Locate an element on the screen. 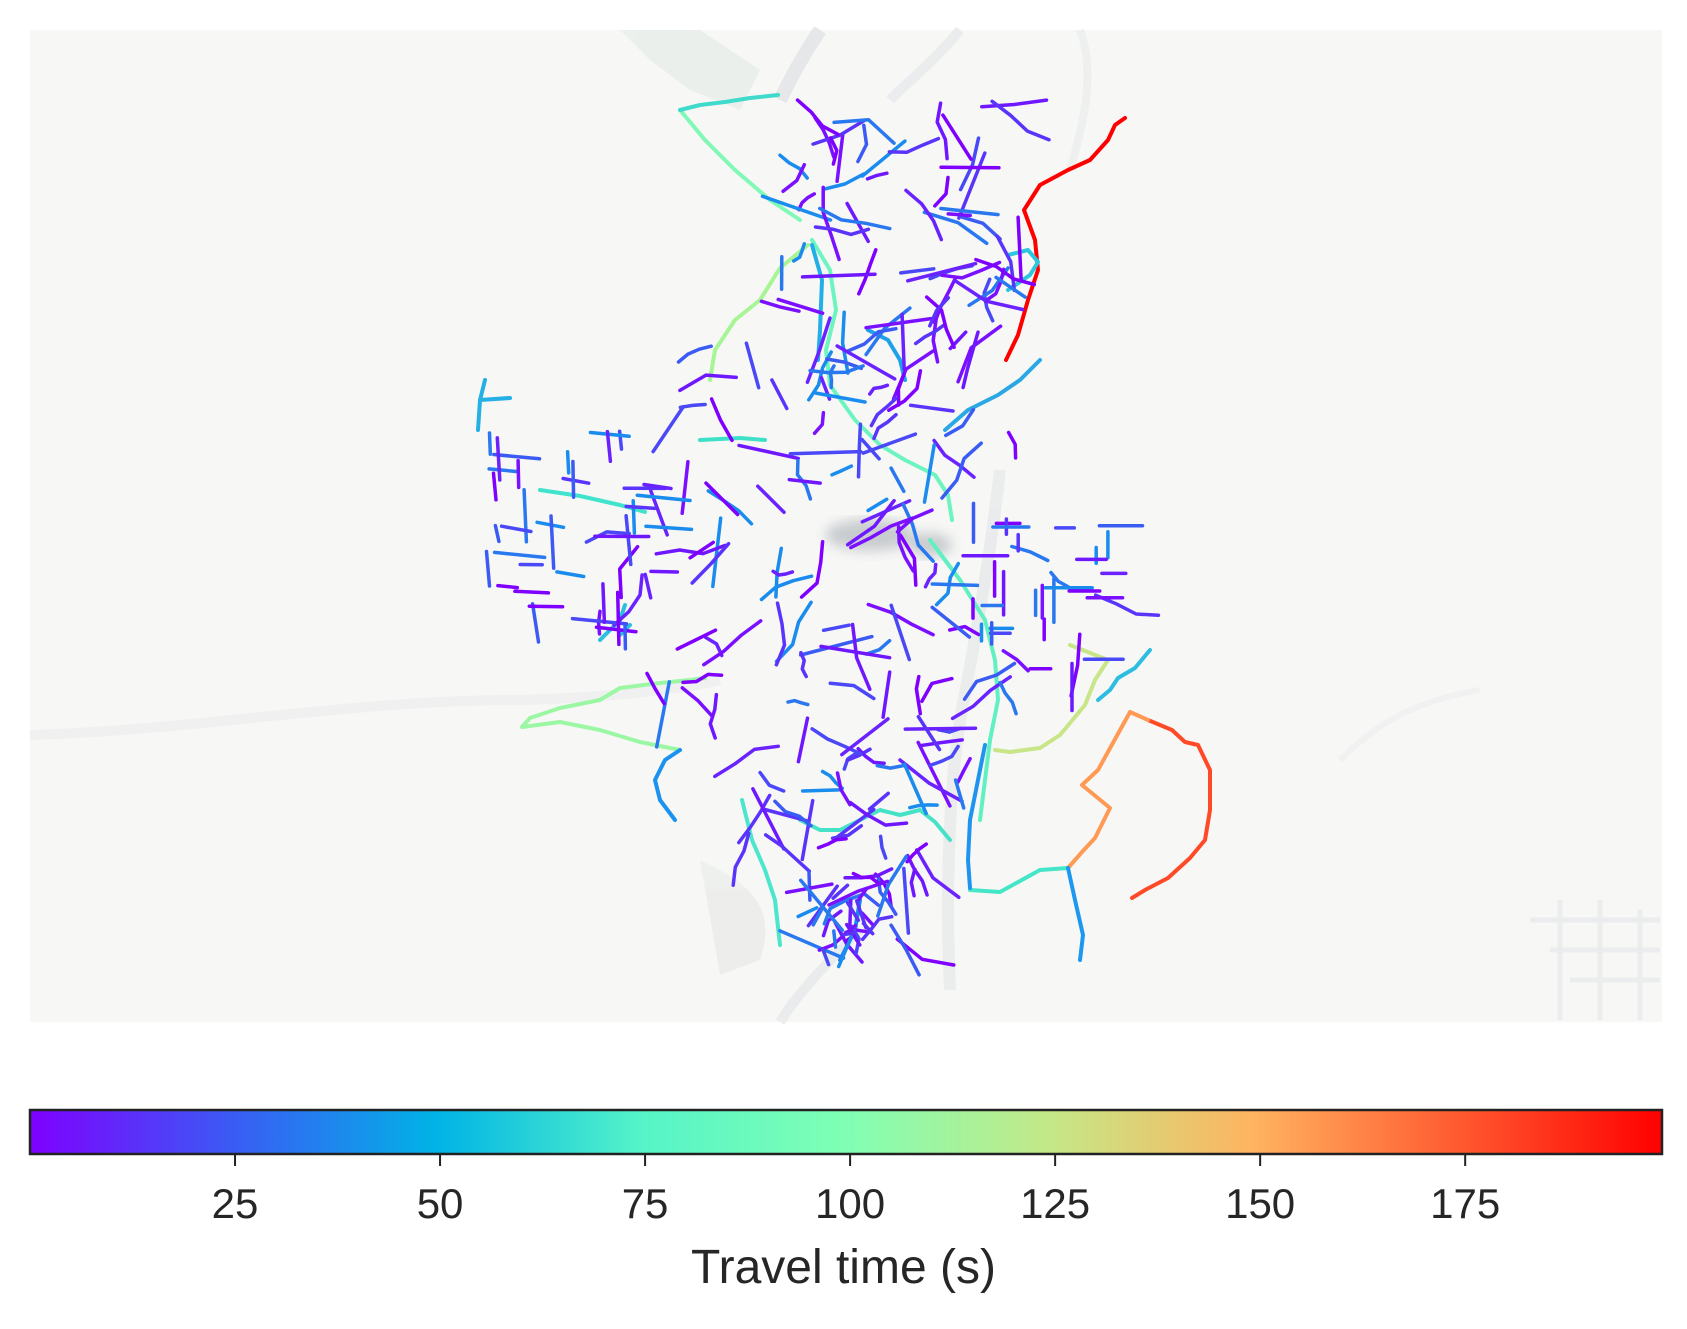  colorbar-tick-label: 175 is located at coordinates (1465, 1203).